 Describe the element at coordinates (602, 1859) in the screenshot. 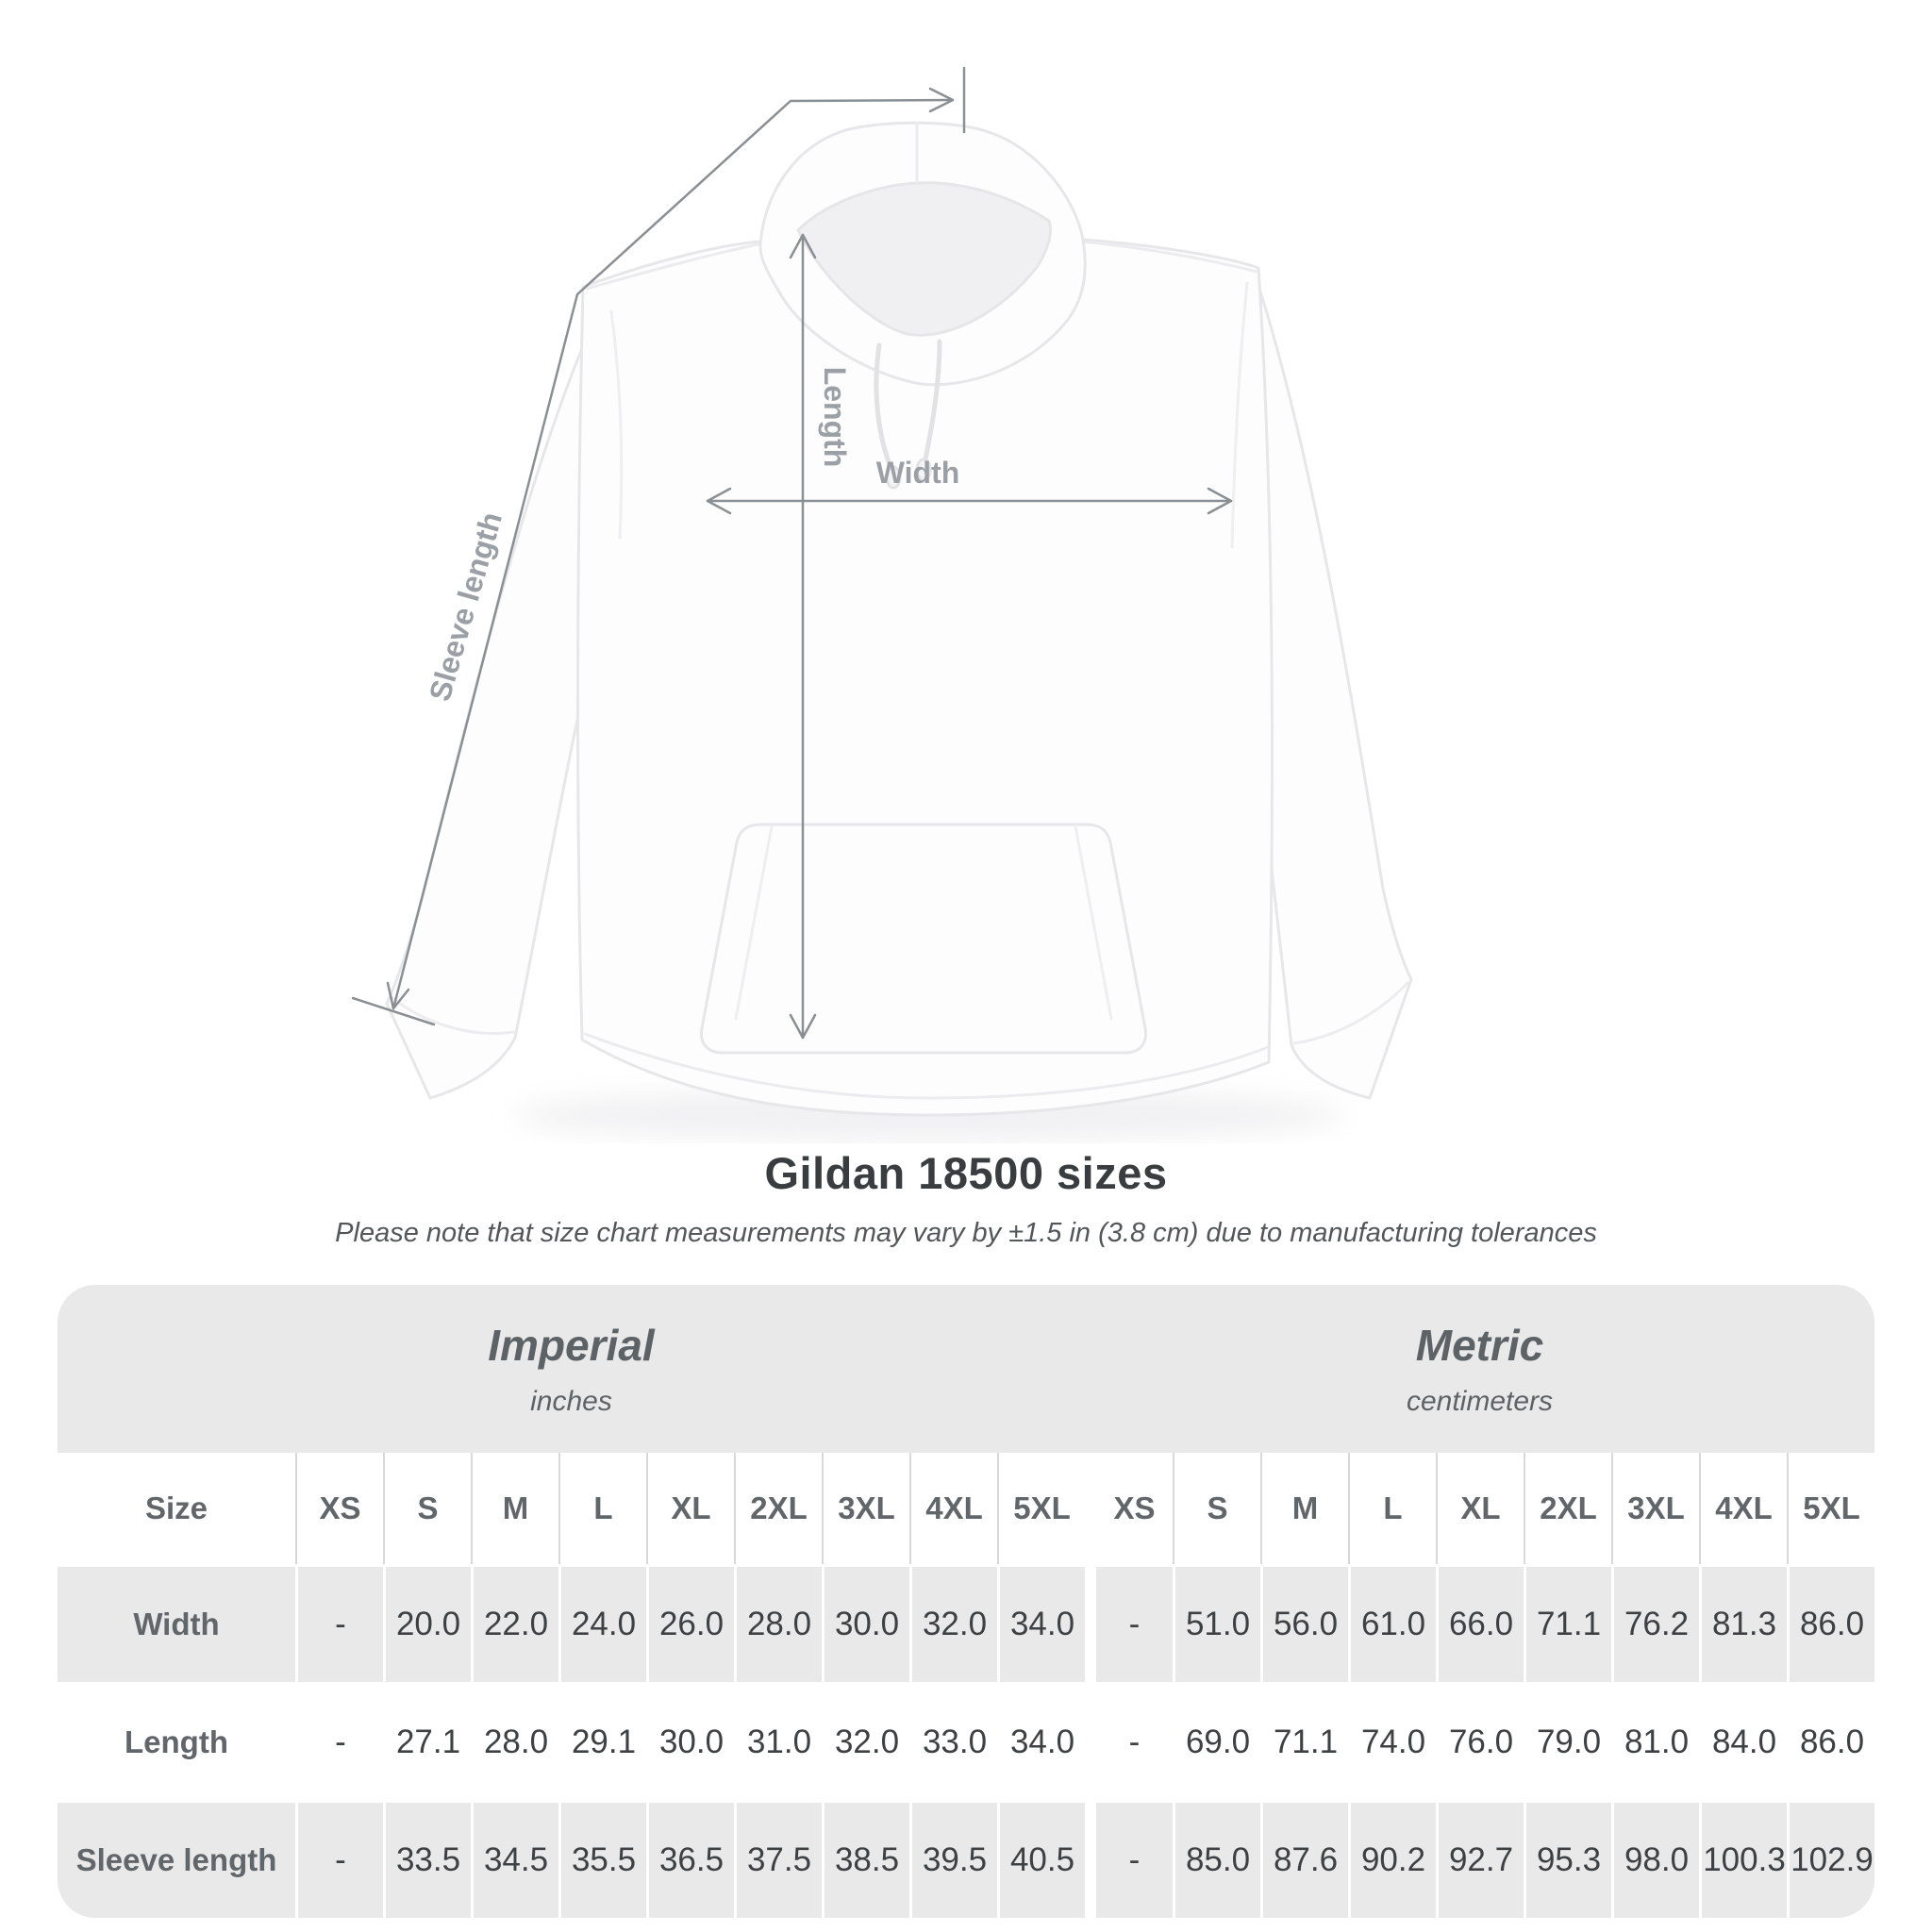

I see `imperial-value-cell: 35.5` at that location.